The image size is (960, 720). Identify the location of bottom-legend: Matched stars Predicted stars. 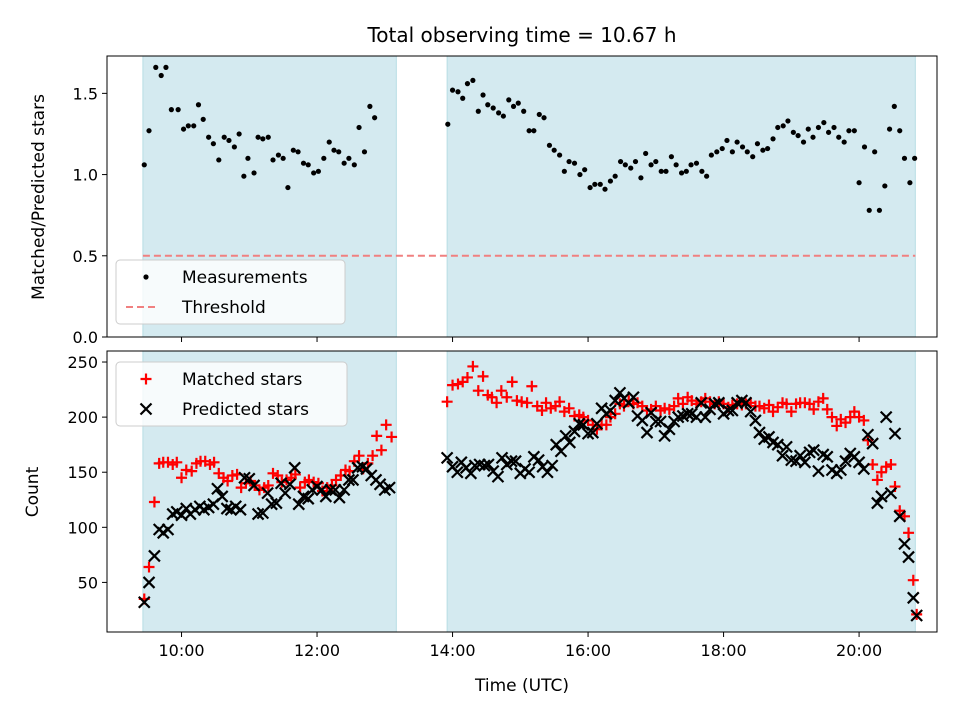
(231, 394).